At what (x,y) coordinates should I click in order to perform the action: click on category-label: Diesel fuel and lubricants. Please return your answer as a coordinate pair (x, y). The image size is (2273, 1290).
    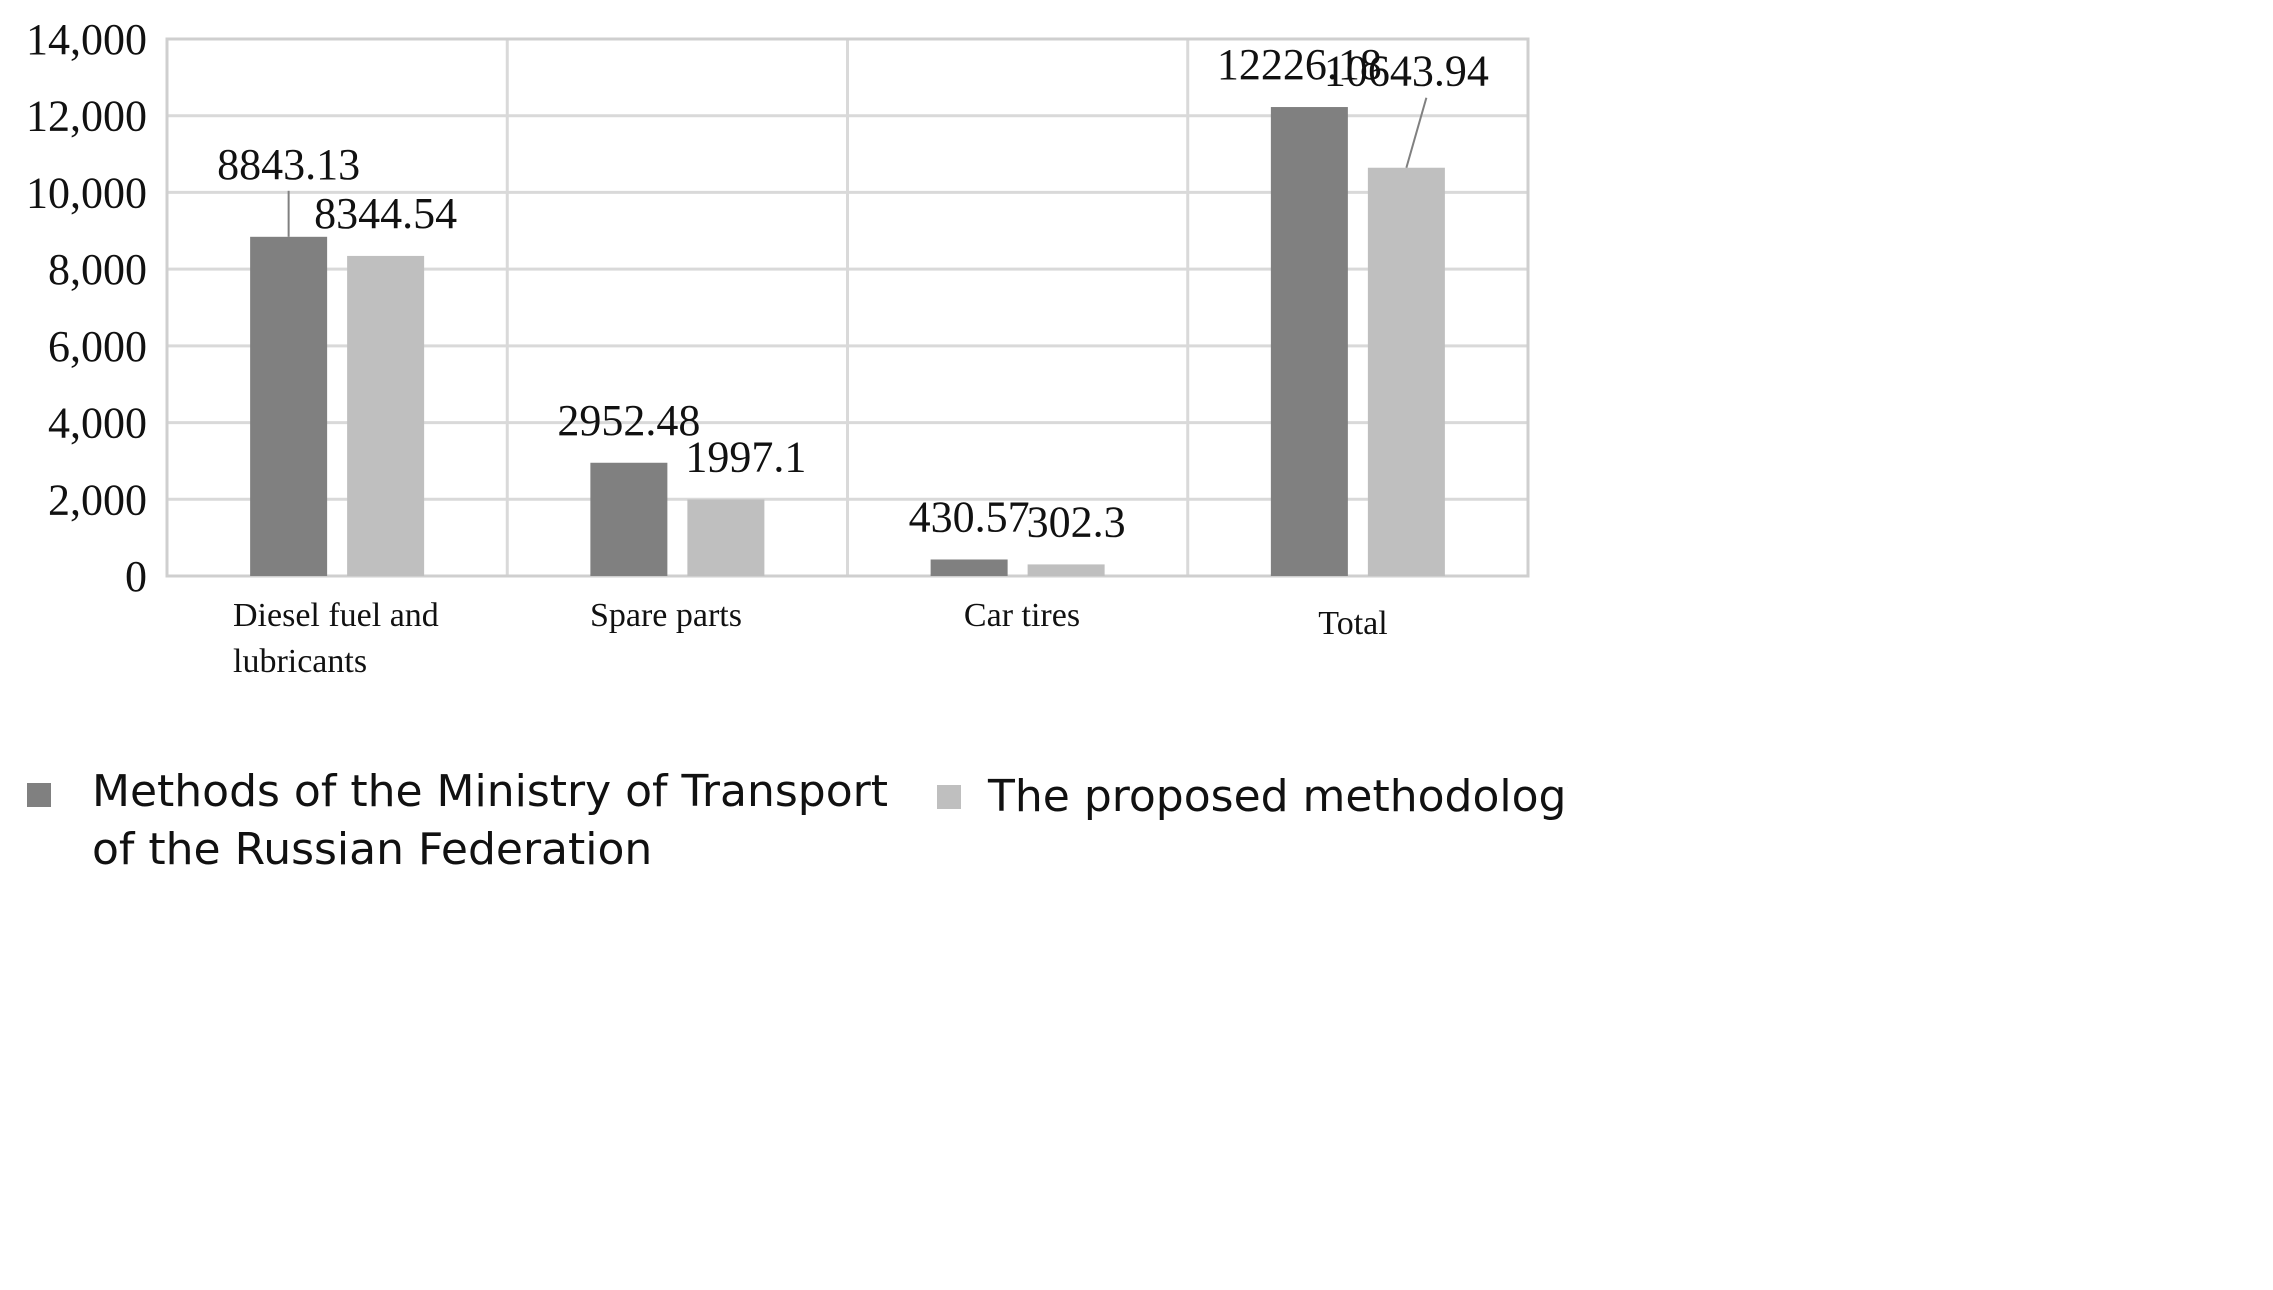
    Looking at the image, I should click on (336, 638).